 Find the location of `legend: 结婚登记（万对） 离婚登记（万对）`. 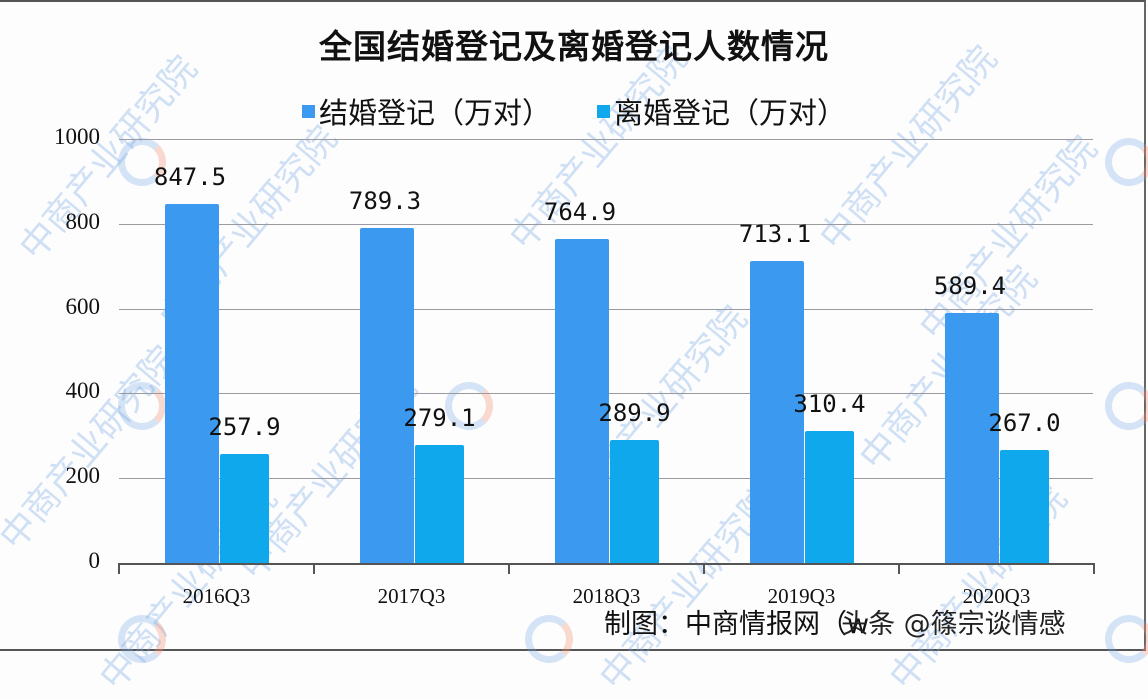

legend: 结婚登记（万对） 离婚登记（万对） is located at coordinates (574, 111).